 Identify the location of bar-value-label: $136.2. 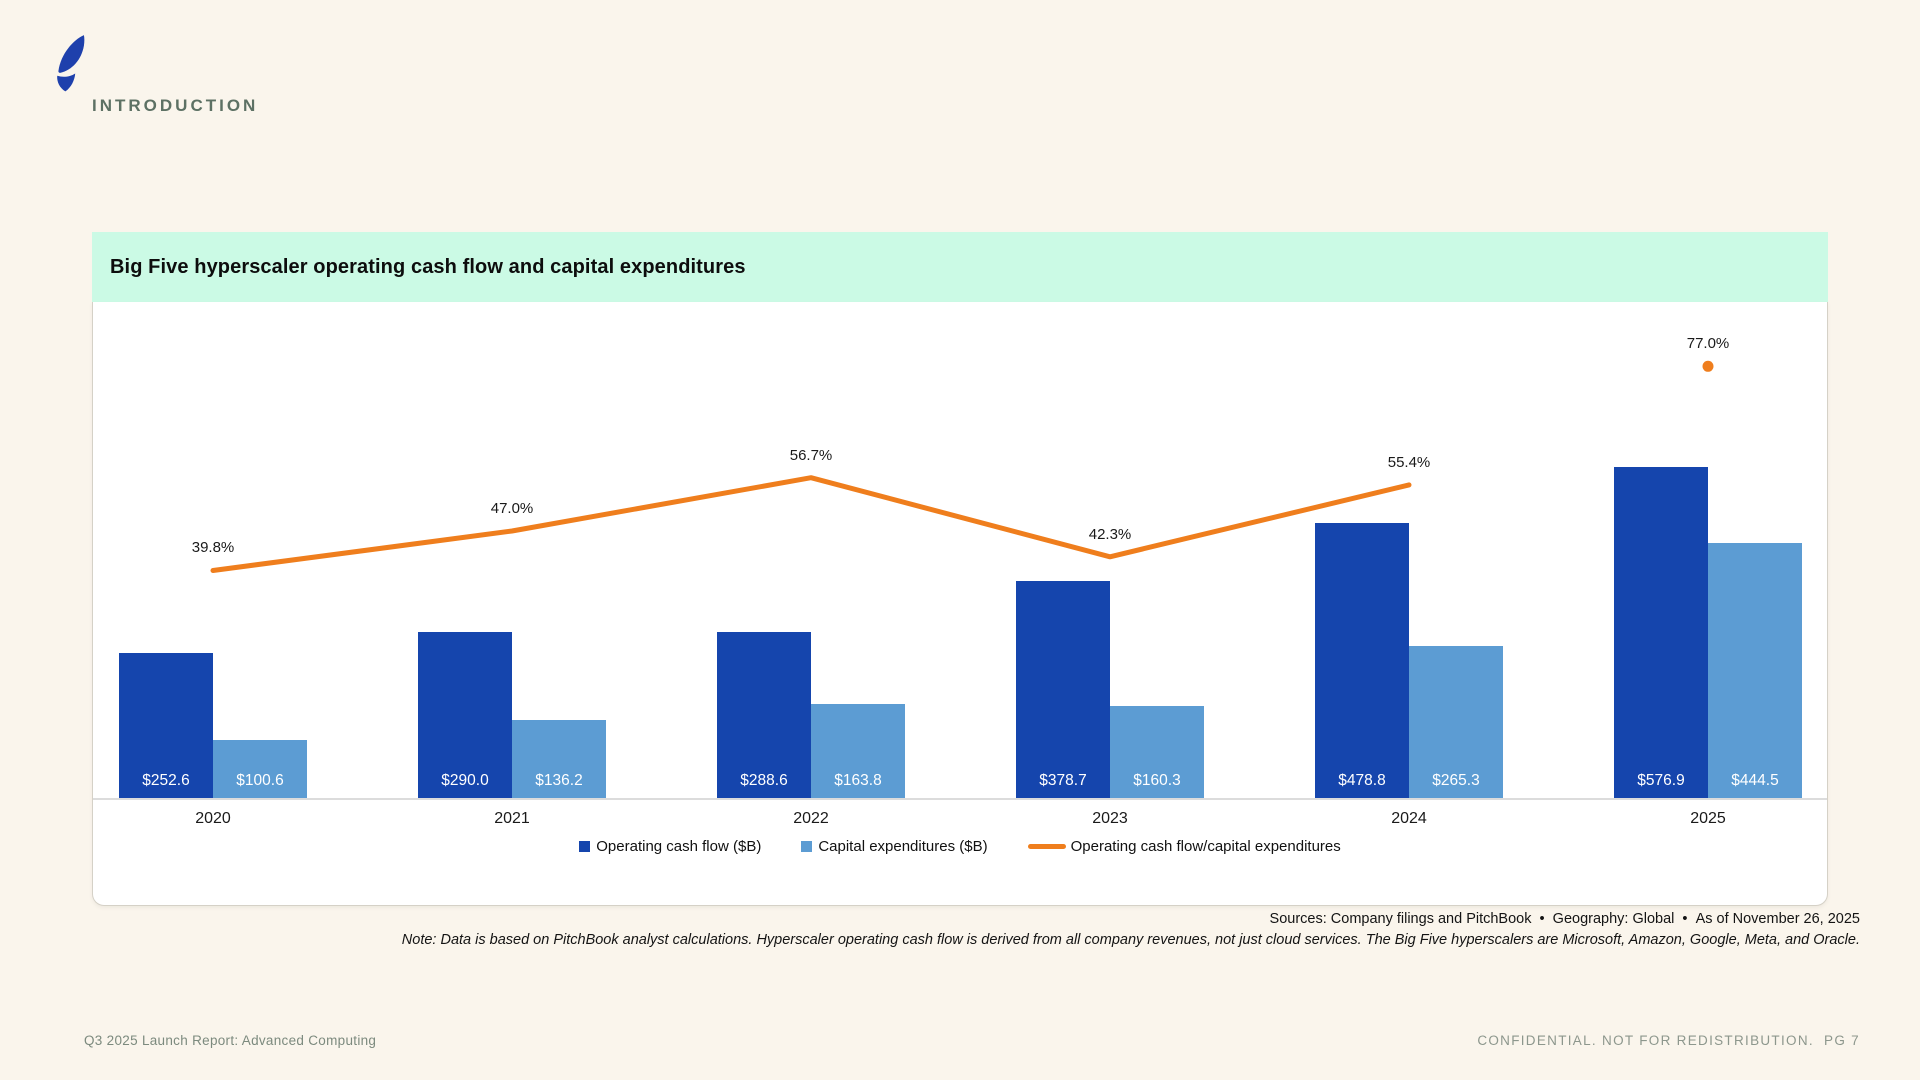
(559, 780).